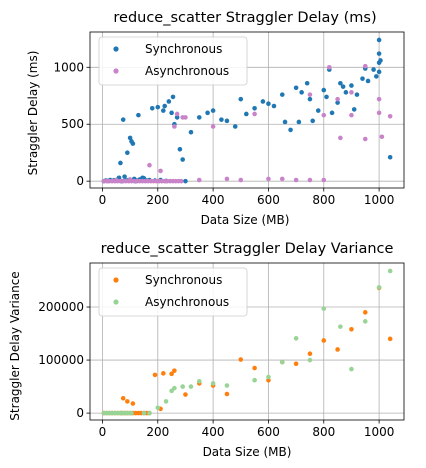  What do you see at coordinates (61, 360) in the screenshot?
I see `y-tick-label: 100000` at bounding box center [61, 360].